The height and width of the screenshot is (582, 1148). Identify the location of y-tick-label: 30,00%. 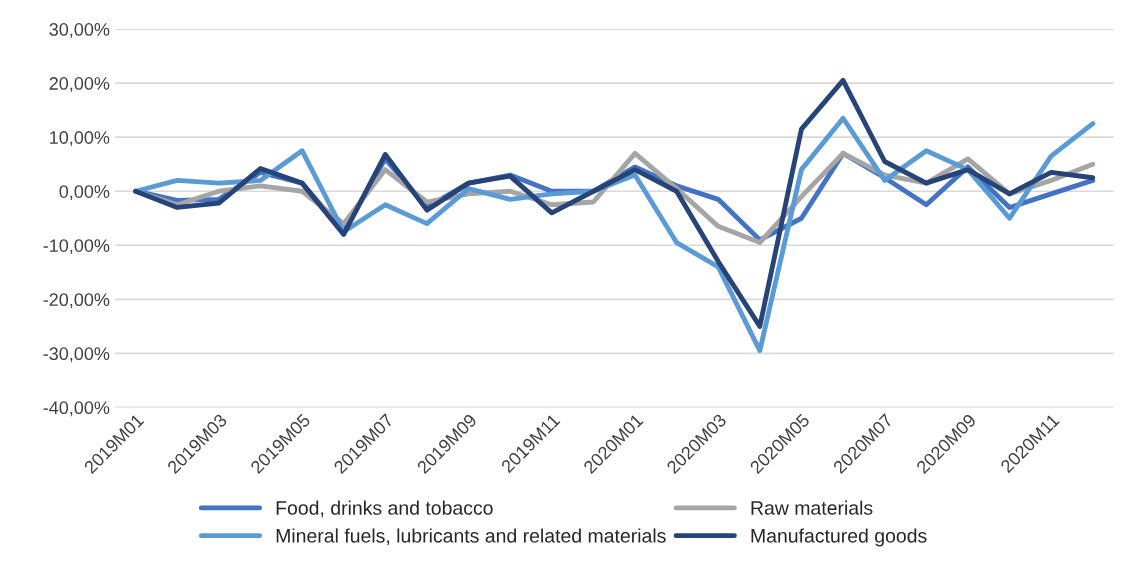
(79, 30).